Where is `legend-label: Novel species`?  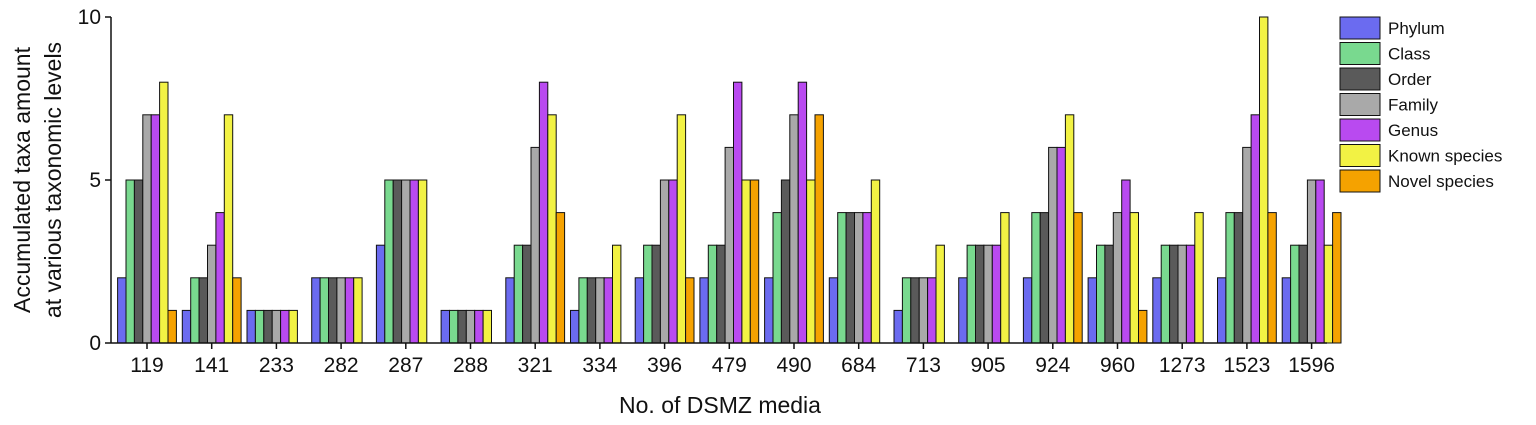
legend-label: Novel species is located at coordinates (1441, 181).